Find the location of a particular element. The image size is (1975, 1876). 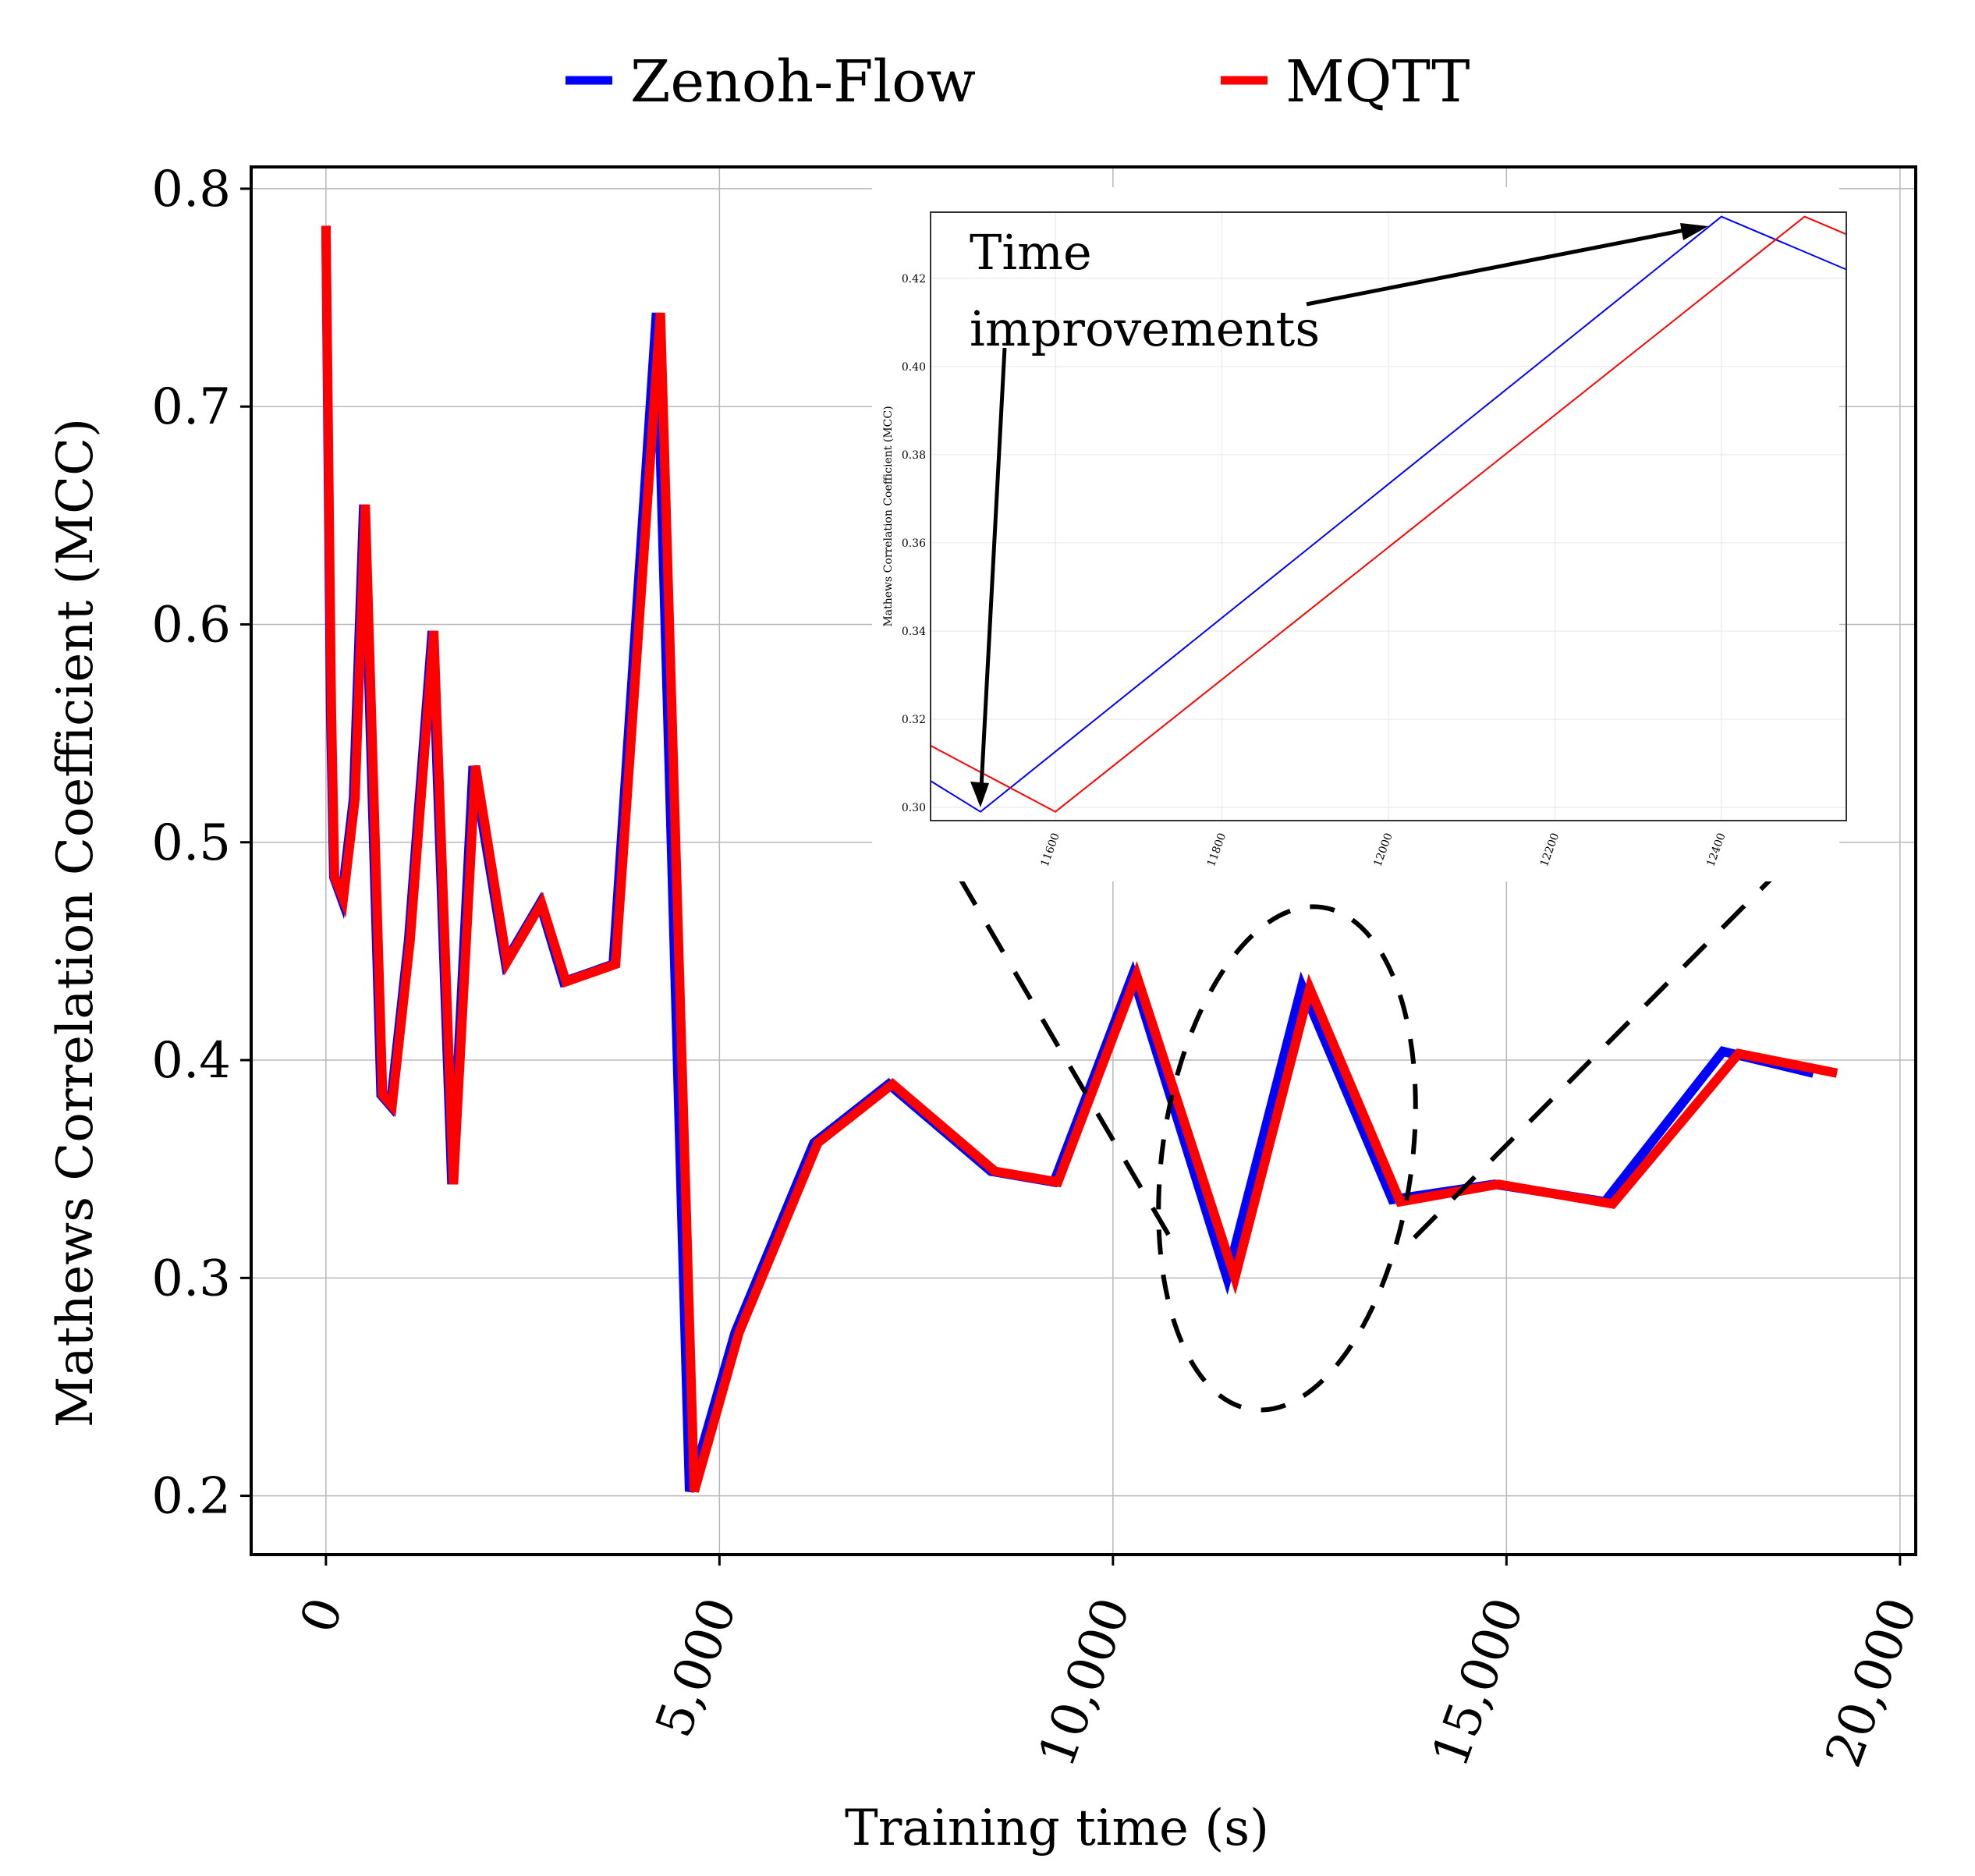

legend-label-zenoh-flow: Zenoh-Flow is located at coordinates (803, 81).